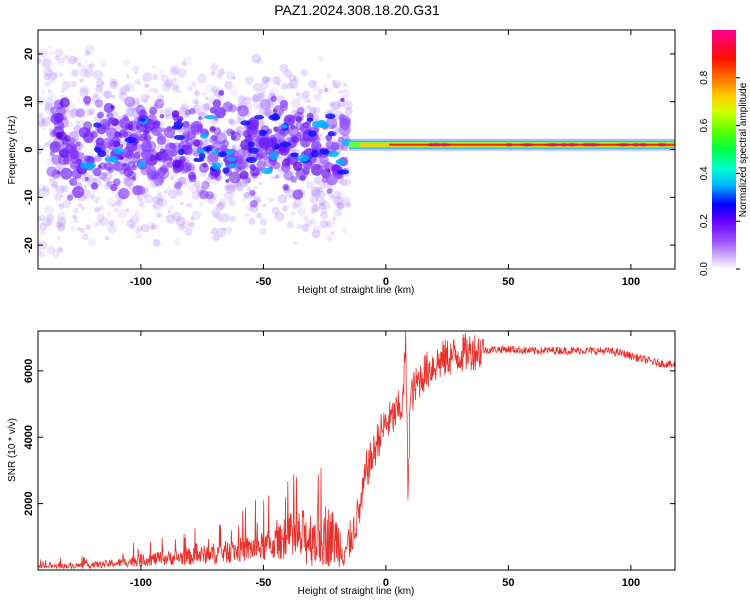 The image size is (750, 600). What do you see at coordinates (704, 77) in the screenshot?
I see `colorbar-tick-label: 0.8` at bounding box center [704, 77].